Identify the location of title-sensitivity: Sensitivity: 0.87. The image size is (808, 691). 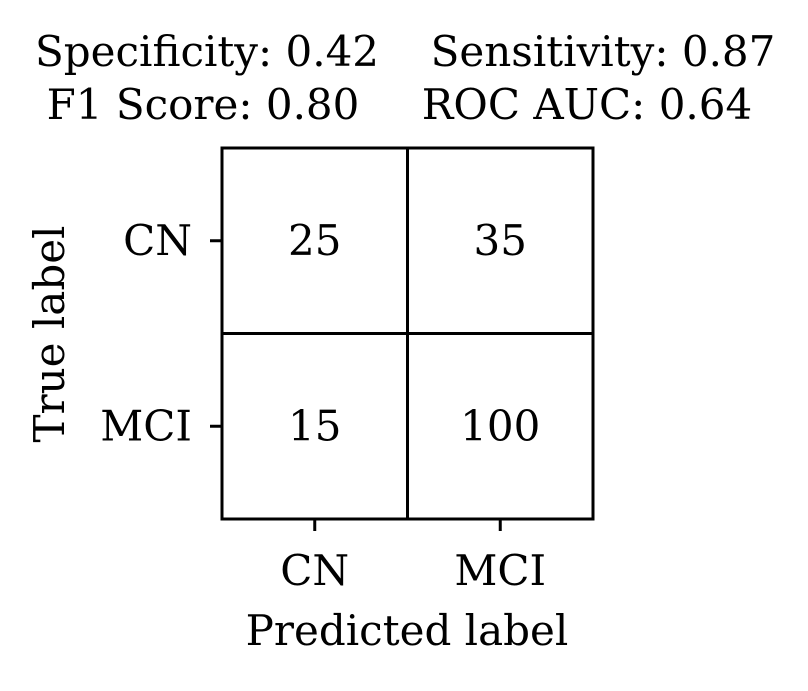
(603, 51).